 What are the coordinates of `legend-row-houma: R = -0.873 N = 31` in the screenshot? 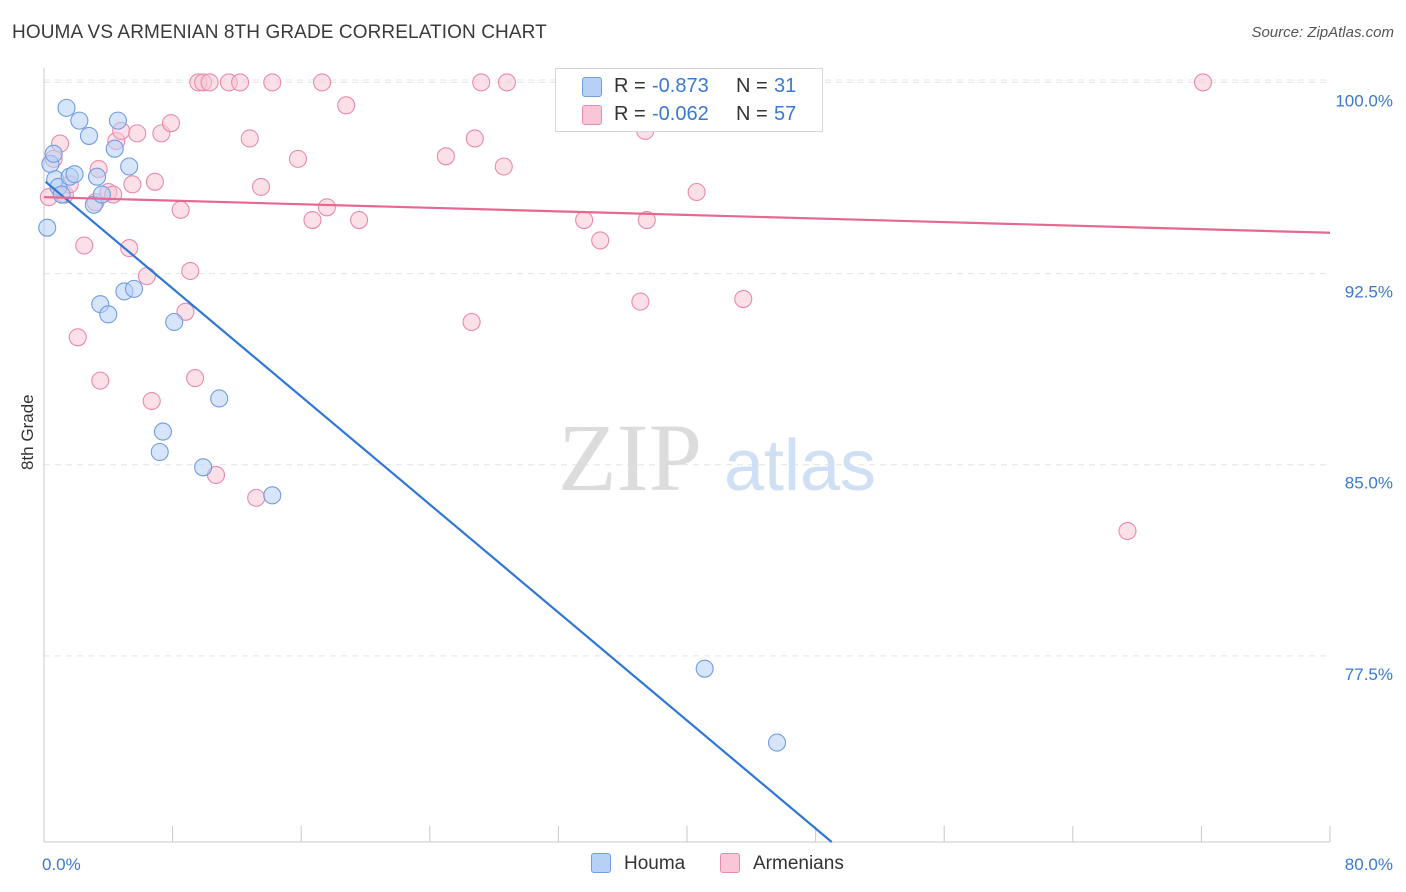 It's located at (689, 87).